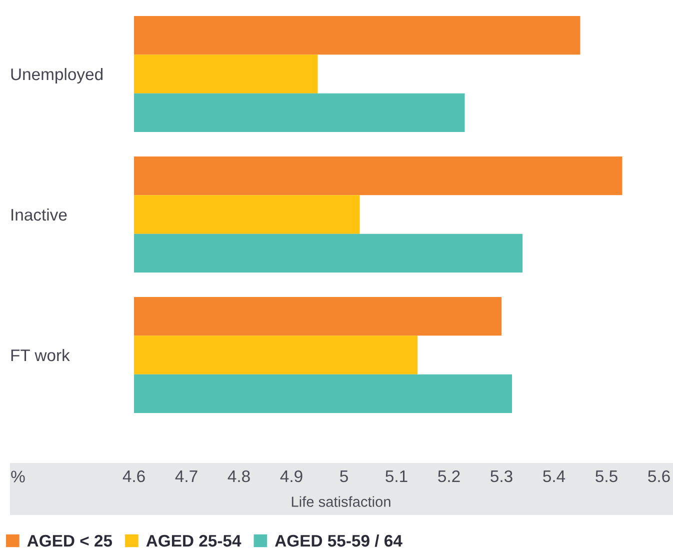  Describe the element at coordinates (133, 476) in the screenshot. I see `x-tick-label: 4.6` at that location.